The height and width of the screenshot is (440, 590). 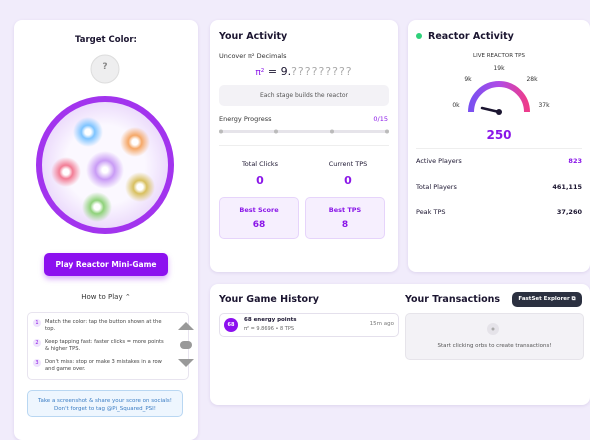 I want to click on pill, so click(x=186, y=345).